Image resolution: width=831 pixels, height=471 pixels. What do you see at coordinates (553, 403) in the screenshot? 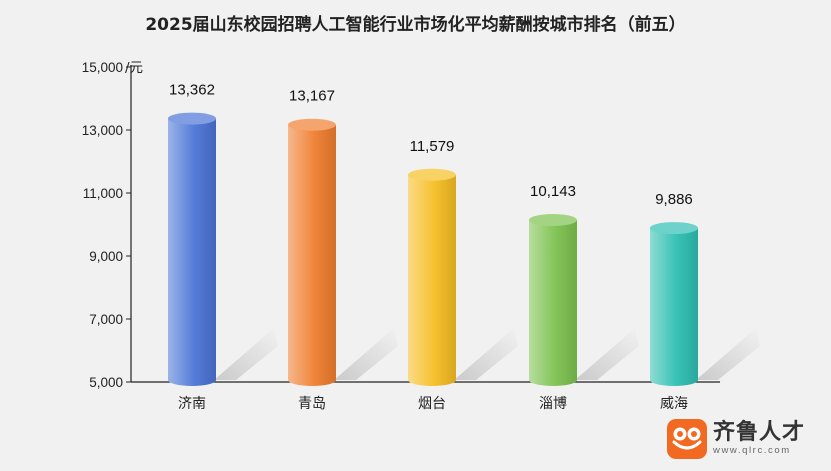
I see `x-tick-label: 淄博` at bounding box center [553, 403].